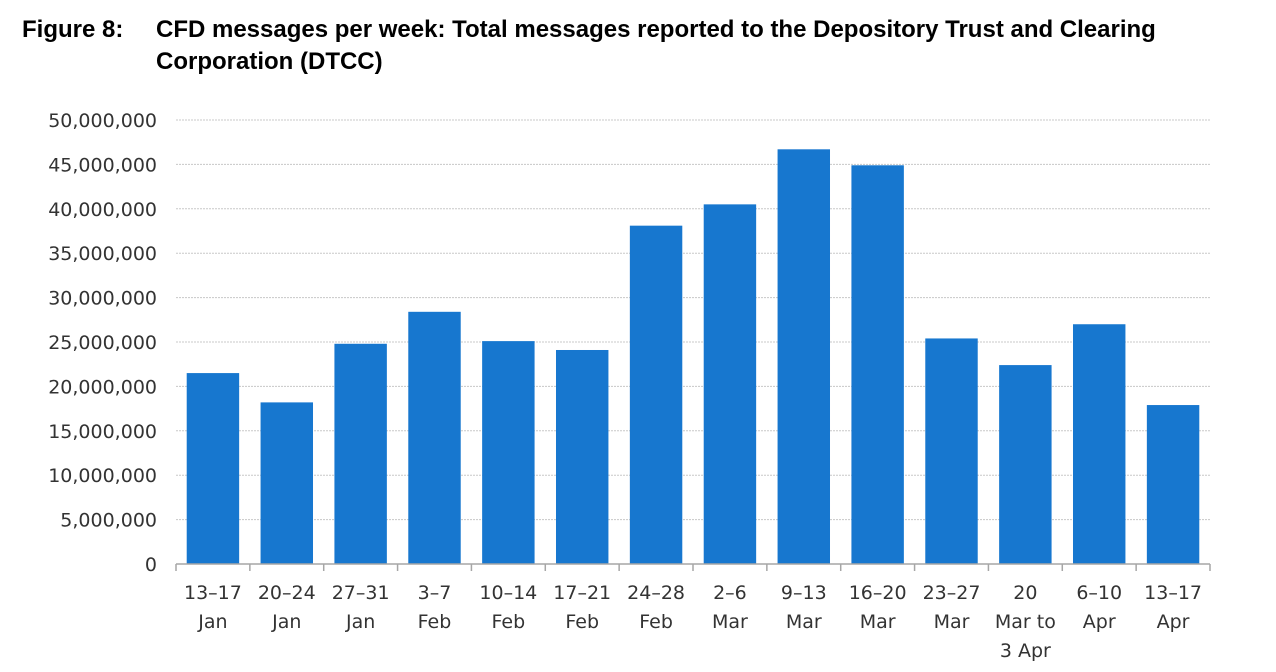 The height and width of the screenshot is (672, 1276). What do you see at coordinates (151, 565) in the screenshot?
I see `y-tick-label: 0` at bounding box center [151, 565].